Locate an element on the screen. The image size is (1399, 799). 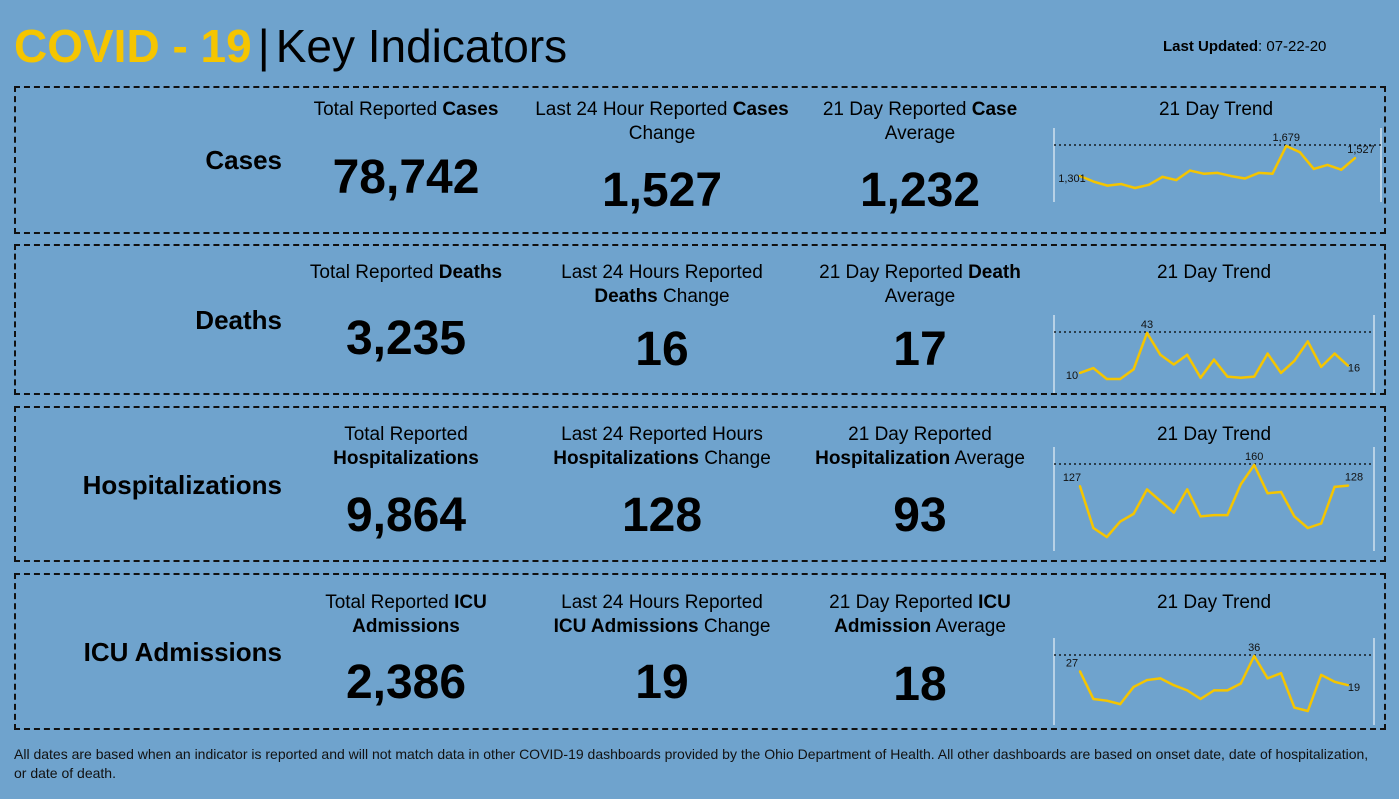
hospitalizations-avg-value: 93 is located at coordinates (920, 515).